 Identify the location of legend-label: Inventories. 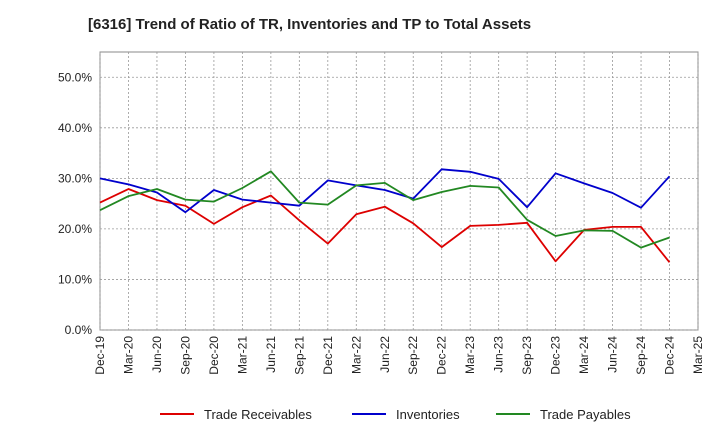
(428, 414).